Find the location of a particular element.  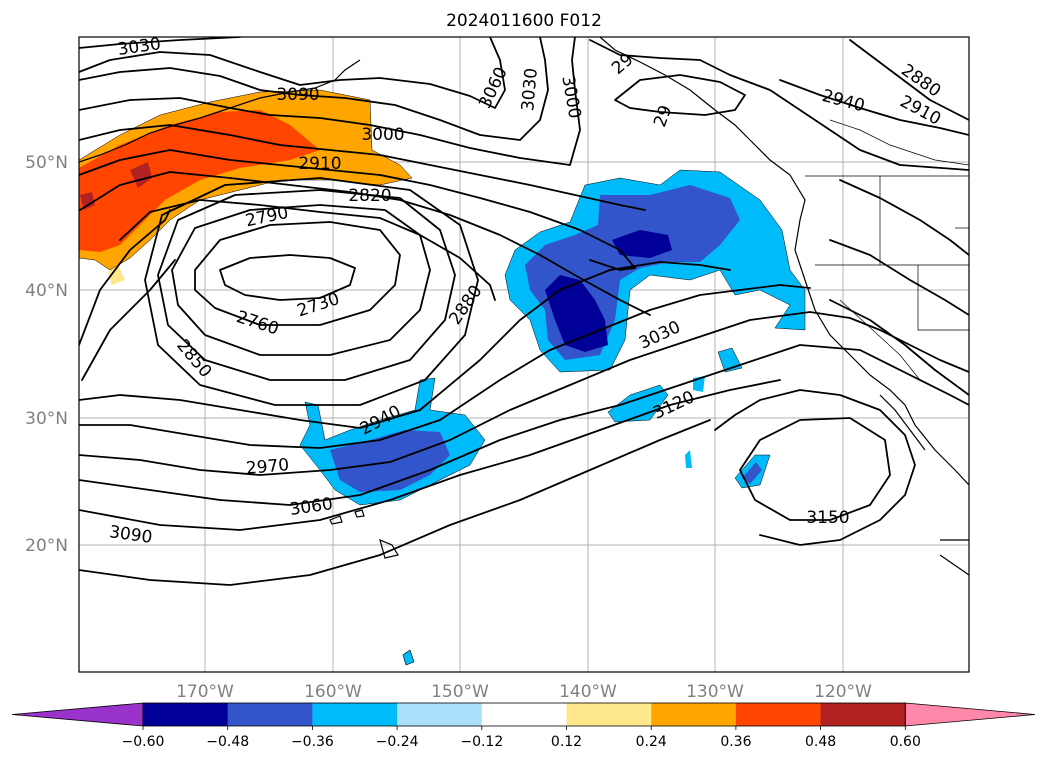

lon-tick: 120°W is located at coordinates (843, 692).